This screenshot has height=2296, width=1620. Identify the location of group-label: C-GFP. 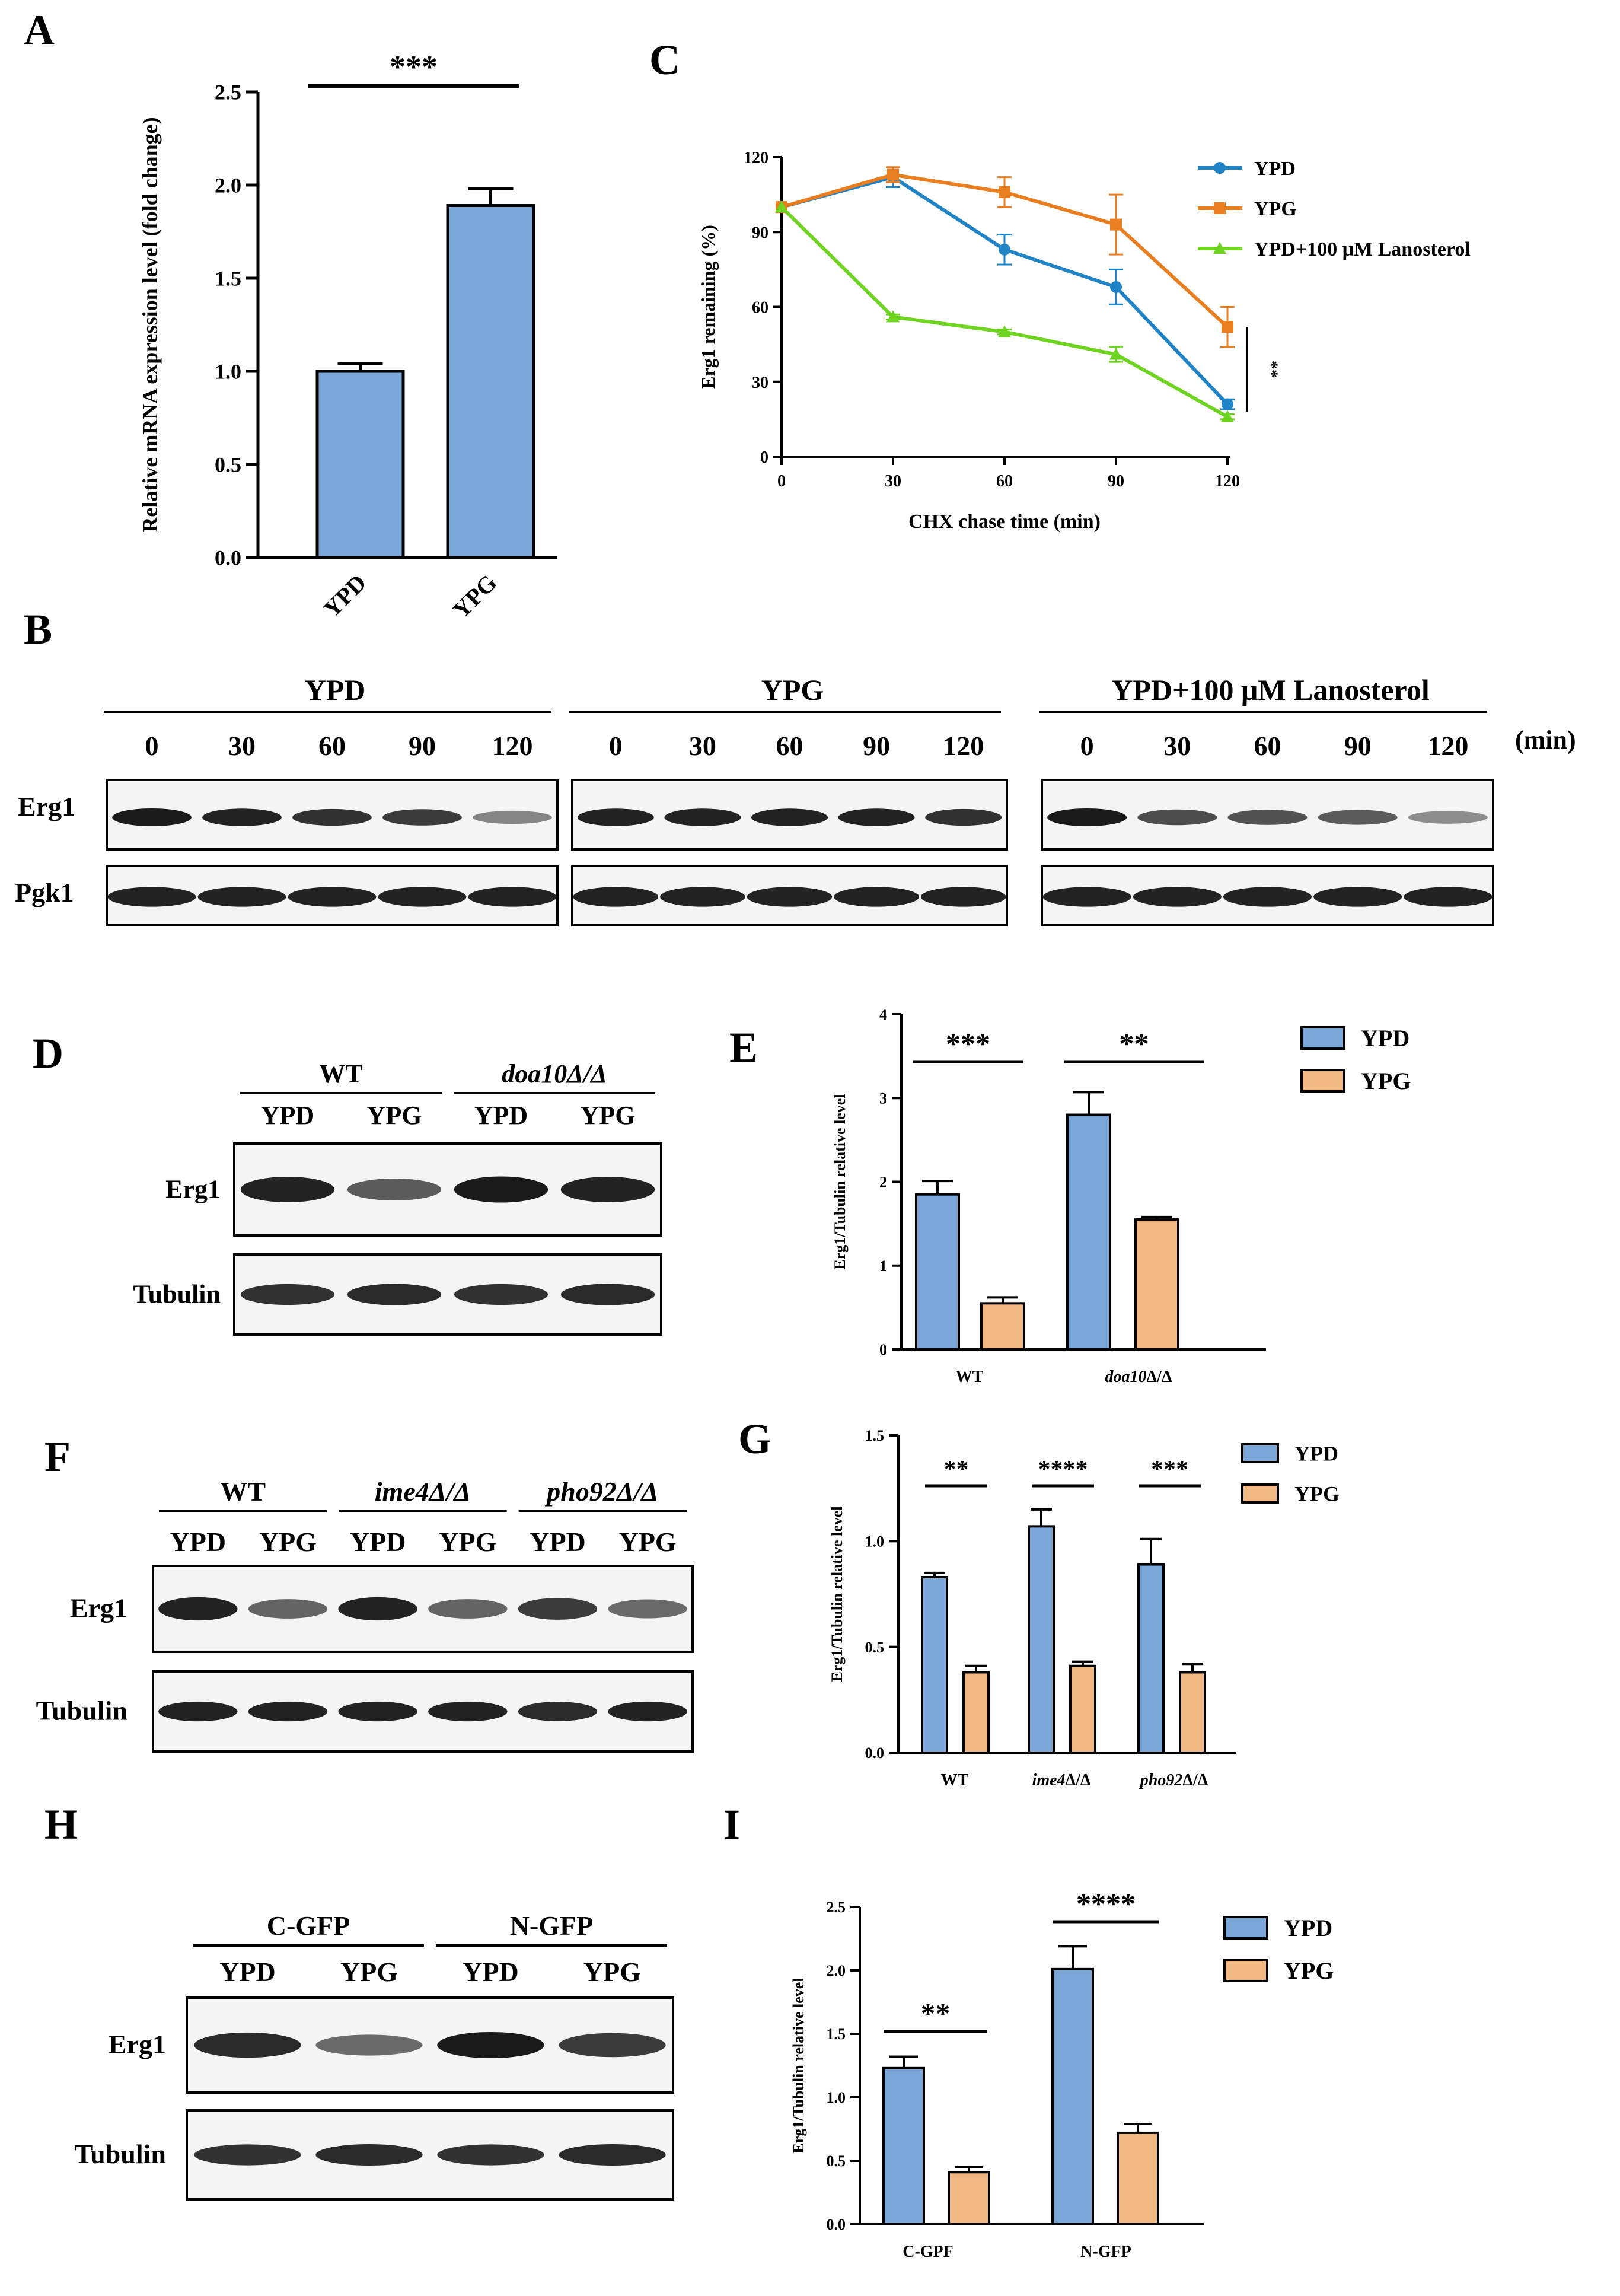
(309, 1926).